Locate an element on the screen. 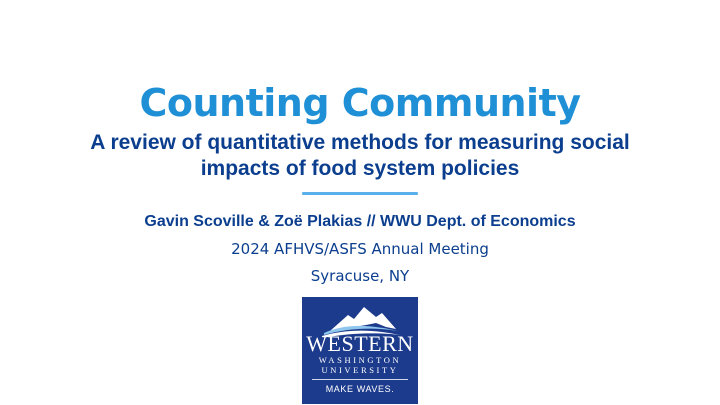 This screenshot has width=720, height=405. logo-tagline: MAKE WAVES. is located at coordinates (360, 389).